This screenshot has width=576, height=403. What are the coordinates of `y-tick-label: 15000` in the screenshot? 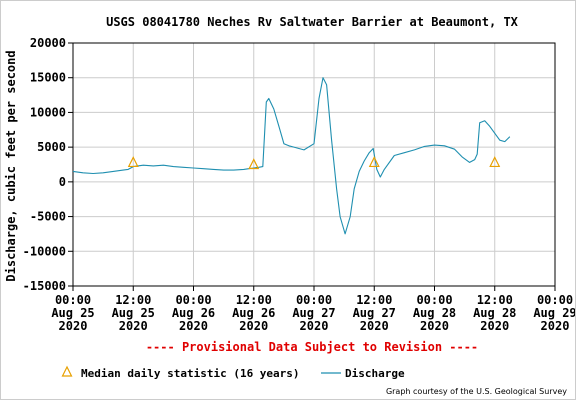 It's located at (48, 78).